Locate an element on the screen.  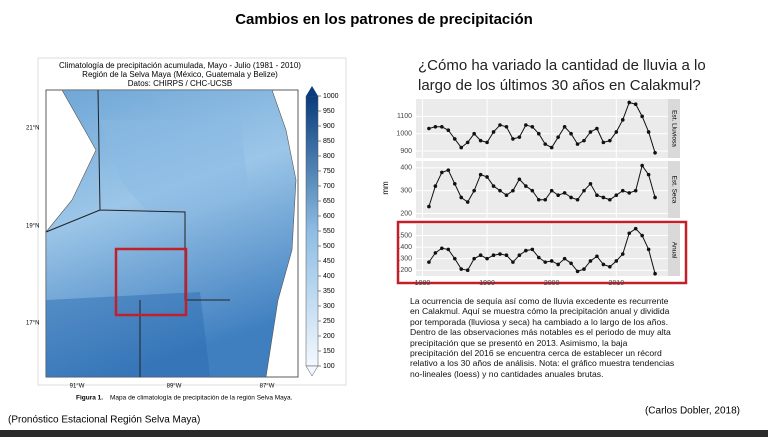
map-title: Datos: CHIRPS / CHC-UCSB is located at coordinates (180, 83).